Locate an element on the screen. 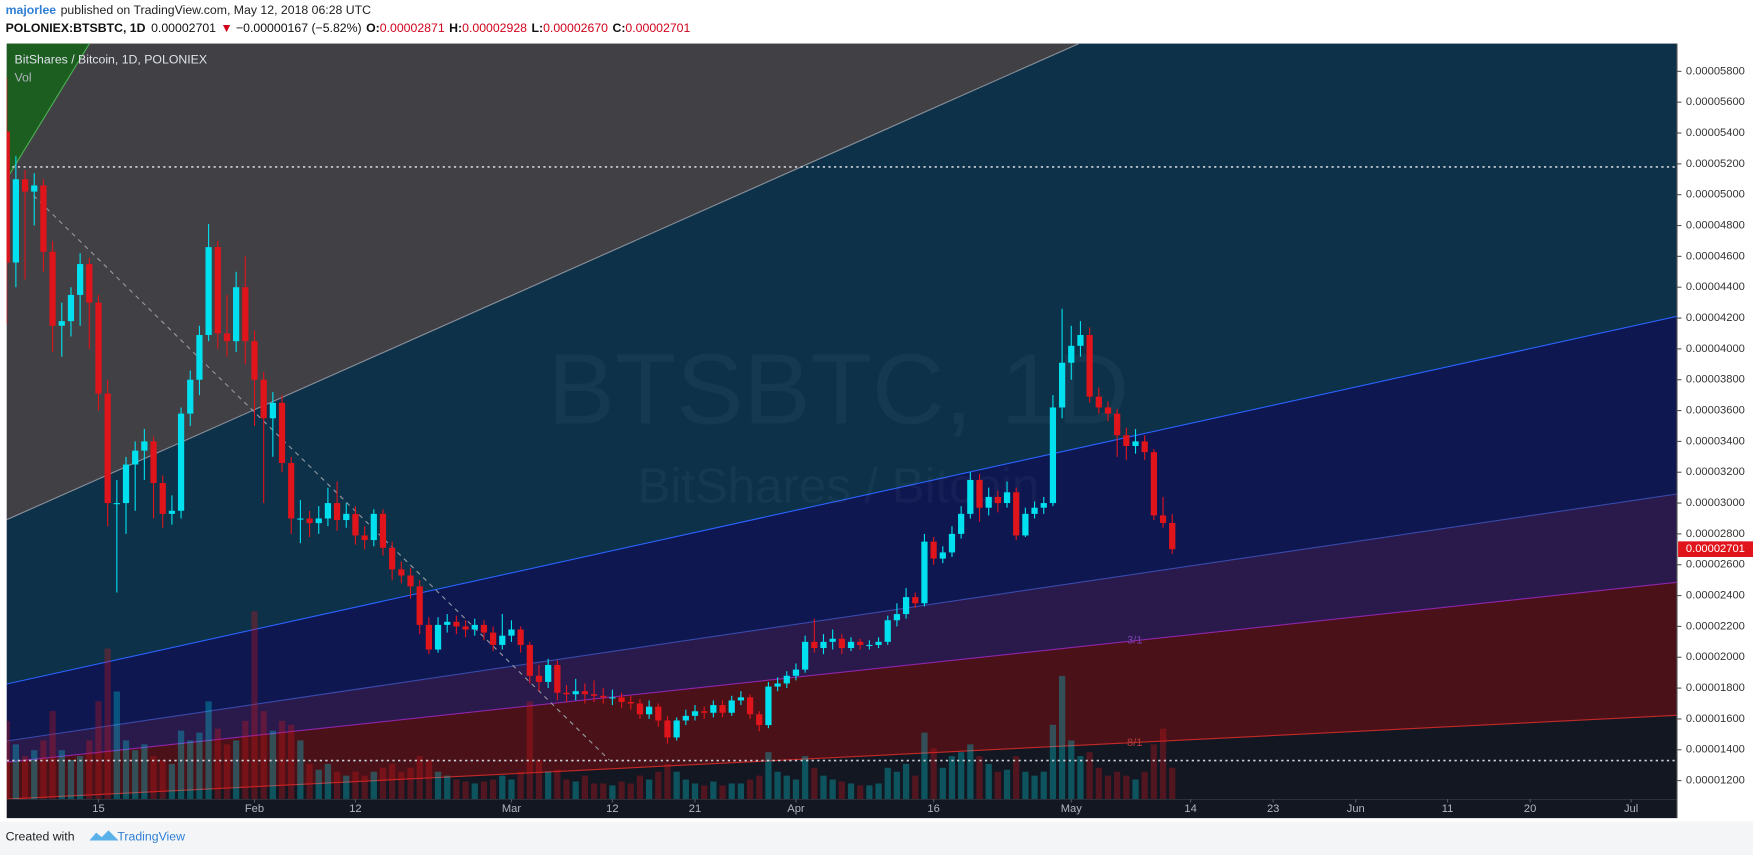 The width and height of the screenshot is (1753, 855). y-tick-label: 0.00004800 is located at coordinates (1715, 225).